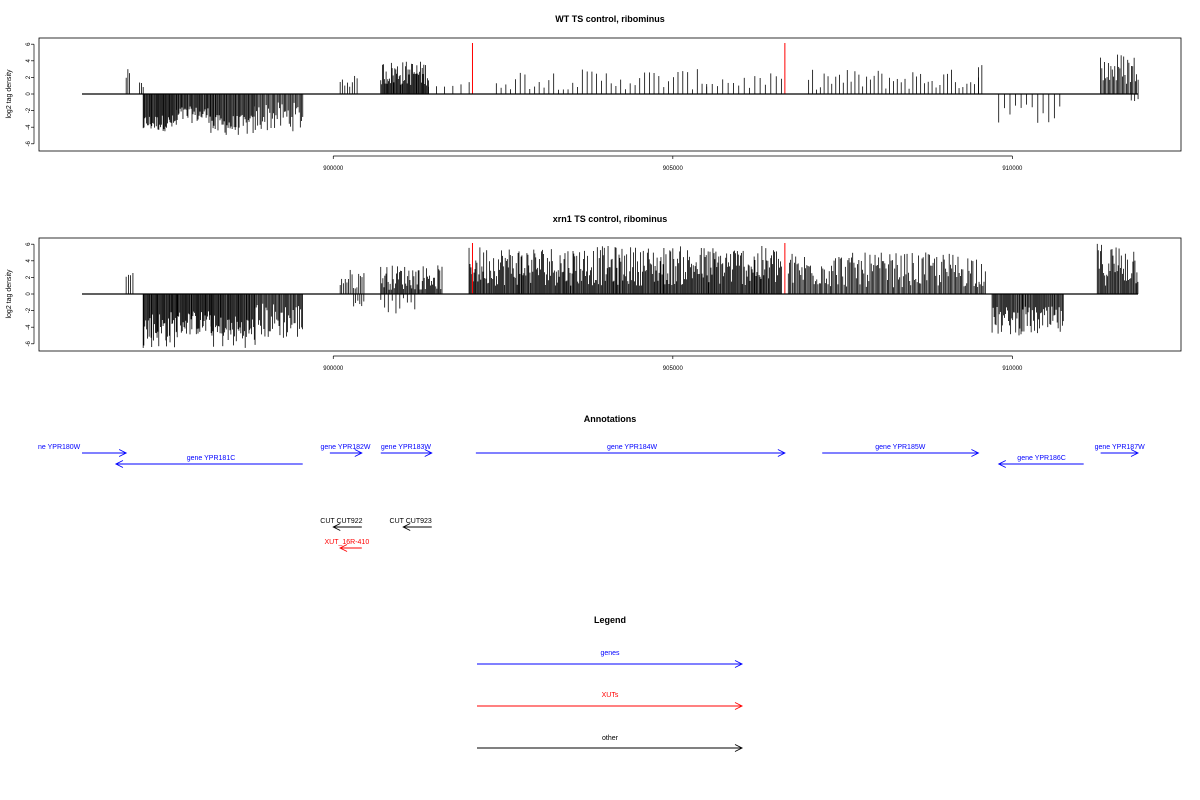  What do you see at coordinates (900, 447) in the screenshot?
I see `gene-label: gene YPR185W` at bounding box center [900, 447].